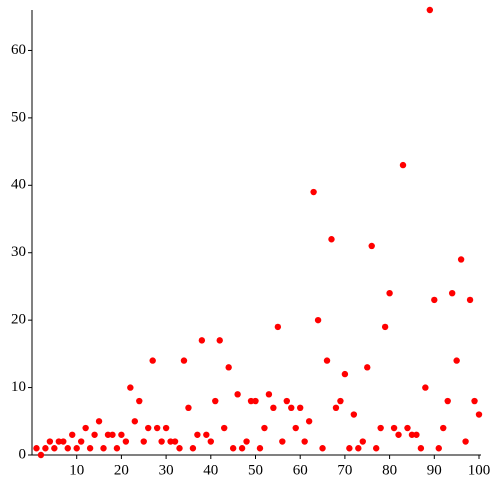  Describe the element at coordinates (18, 117) in the screenshot. I see `y-tick-label: 50` at that location.